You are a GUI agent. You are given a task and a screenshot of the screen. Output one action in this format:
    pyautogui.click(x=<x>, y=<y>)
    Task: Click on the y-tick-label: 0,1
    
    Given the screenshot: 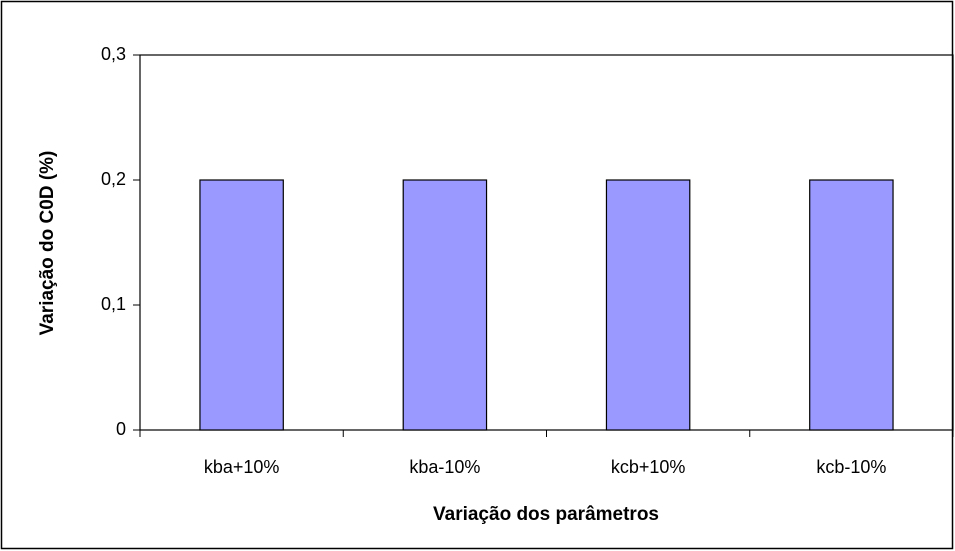 What is the action you would take?
    pyautogui.click(x=113, y=304)
    